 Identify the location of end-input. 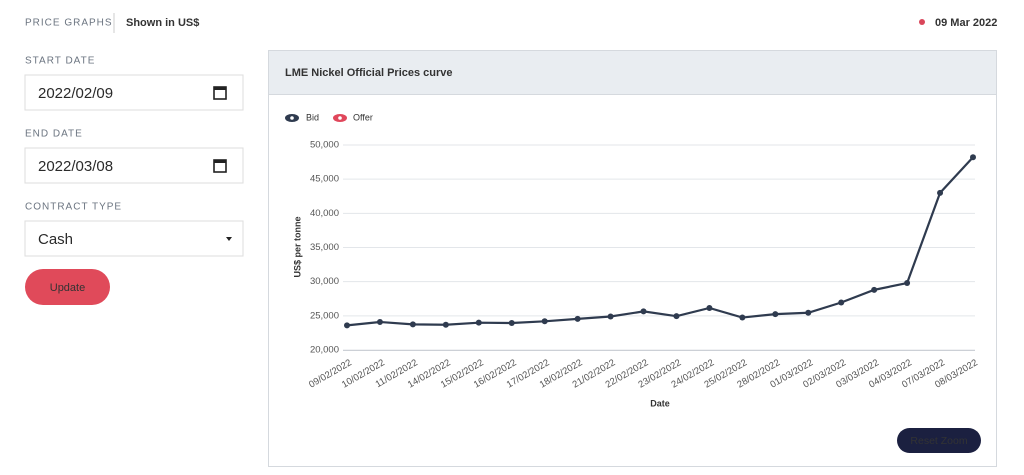
(134, 165).